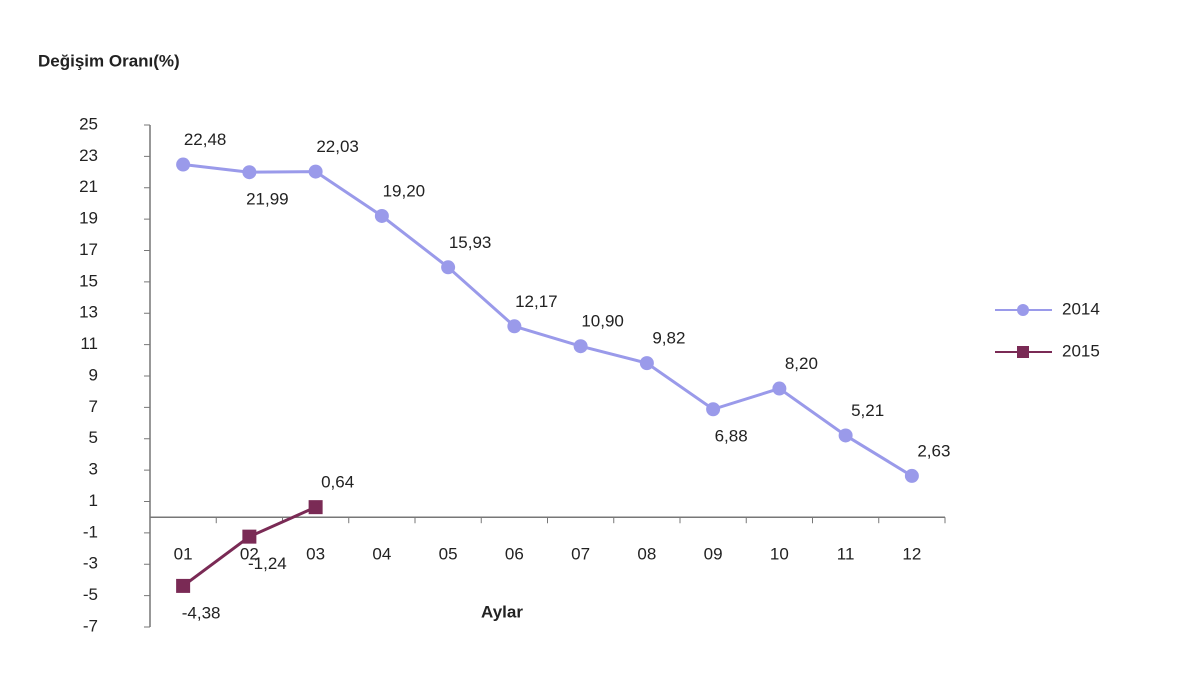 The height and width of the screenshot is (700, 1200). What do you see at coordinates (337, 146) in the screenshot?
I see `data-label: 22,03` at bounding box center [337, 146].